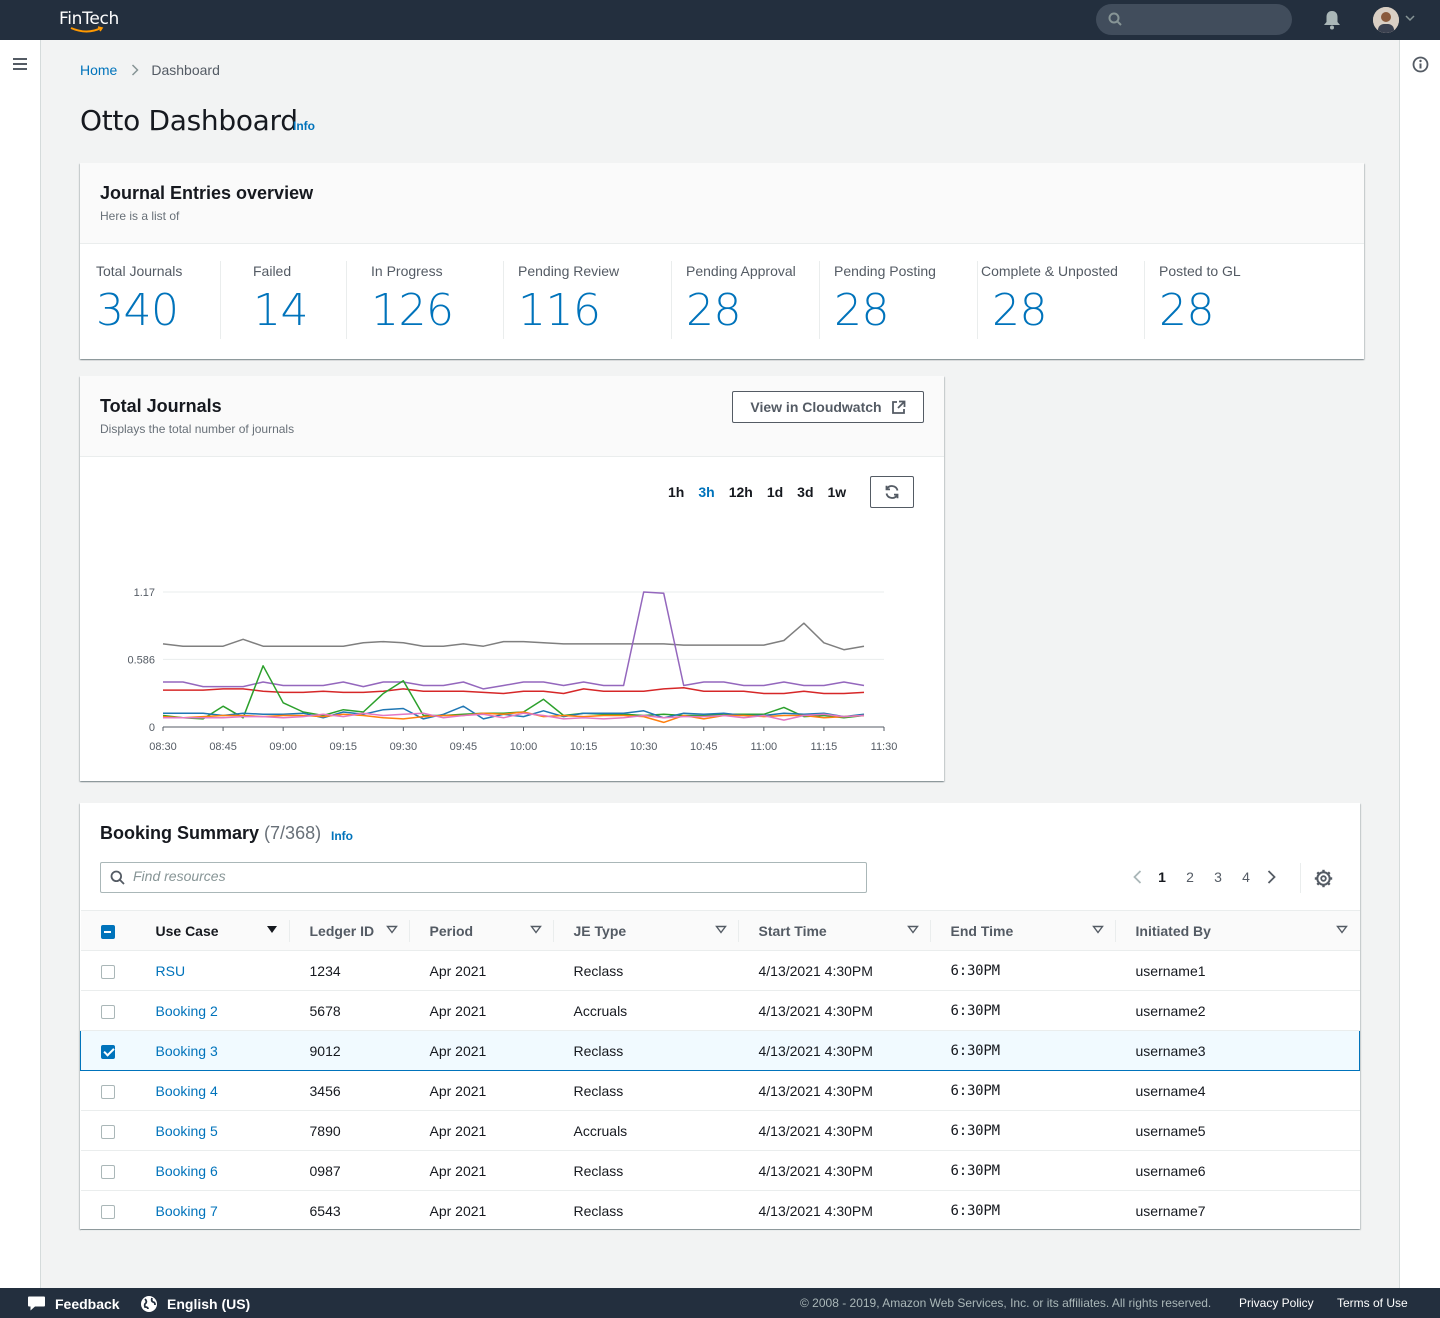 This screenshot has width=1440, height=1318. Describe the element at coordinates (1271, 877) in the screenshot. I see `next-page-button` at that location.